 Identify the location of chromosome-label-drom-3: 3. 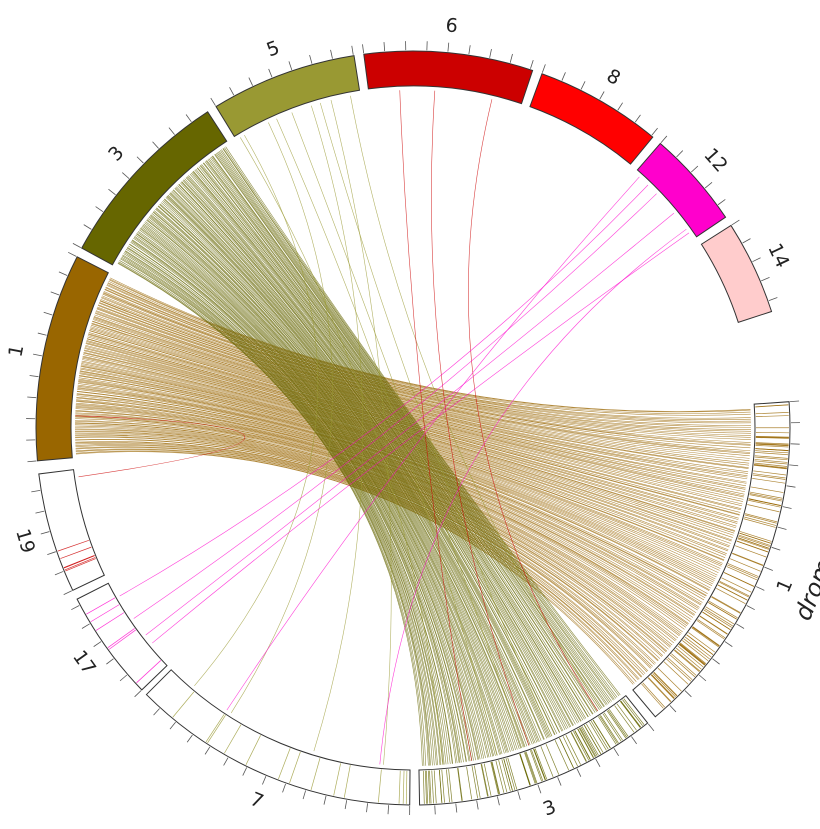
(549, 808).